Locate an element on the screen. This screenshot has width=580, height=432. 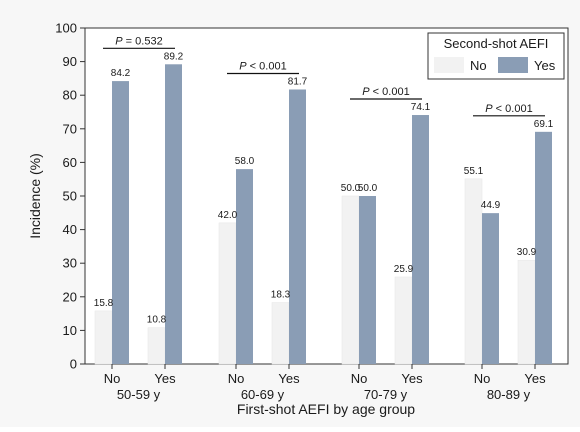
y-tick-label: 20 is located at coordinates (70, 296).